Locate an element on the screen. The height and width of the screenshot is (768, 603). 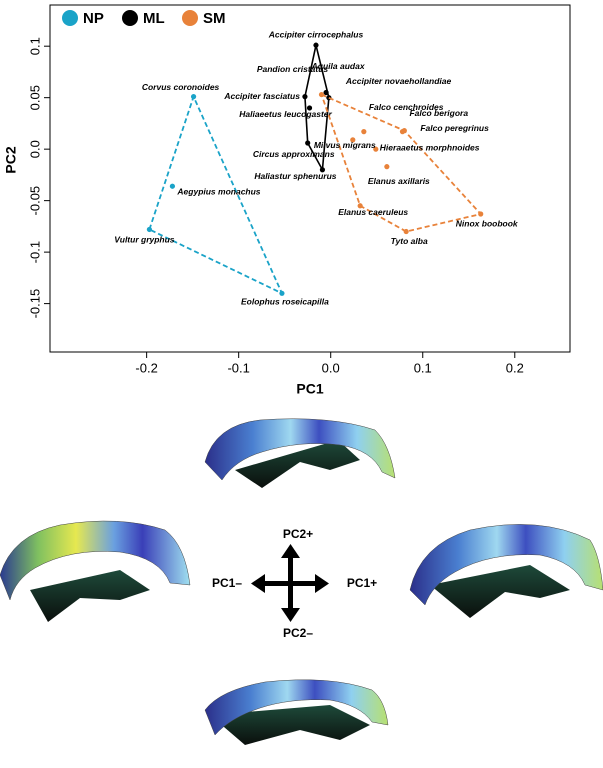
direction-arrows is located at coordinates (290, 583).